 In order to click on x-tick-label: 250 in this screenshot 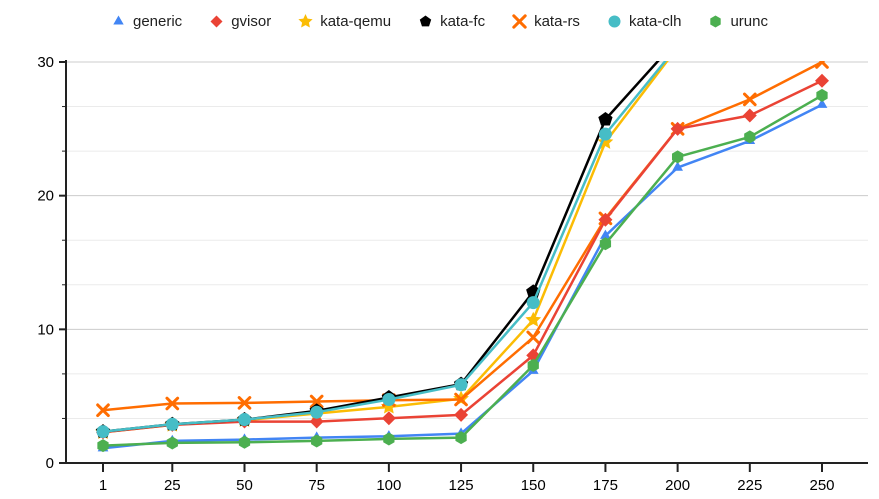, I will do `click(821, 485)`.